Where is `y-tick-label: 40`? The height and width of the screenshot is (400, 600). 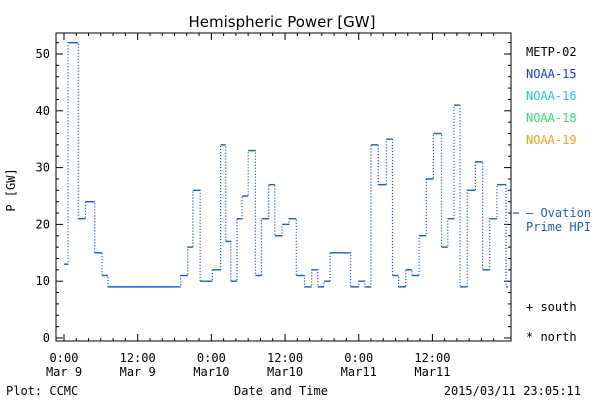 y-tick-label: 40 is located at coordinates (43, 111).